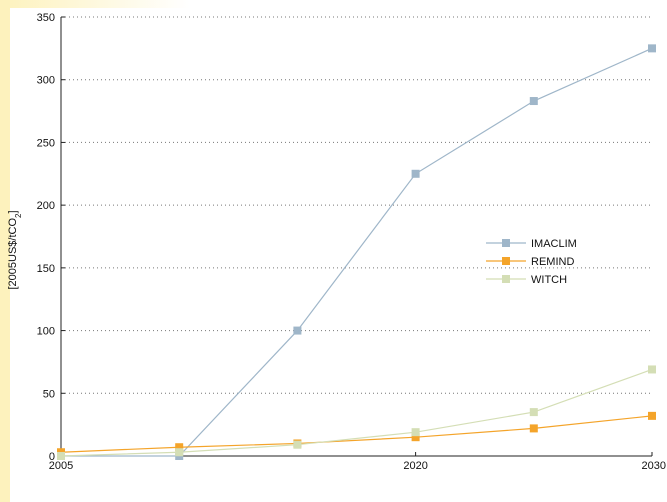  Describe the element at coordinates (415, 173) in the screenshot. I see `data-point-imaclim-2020` at that location.